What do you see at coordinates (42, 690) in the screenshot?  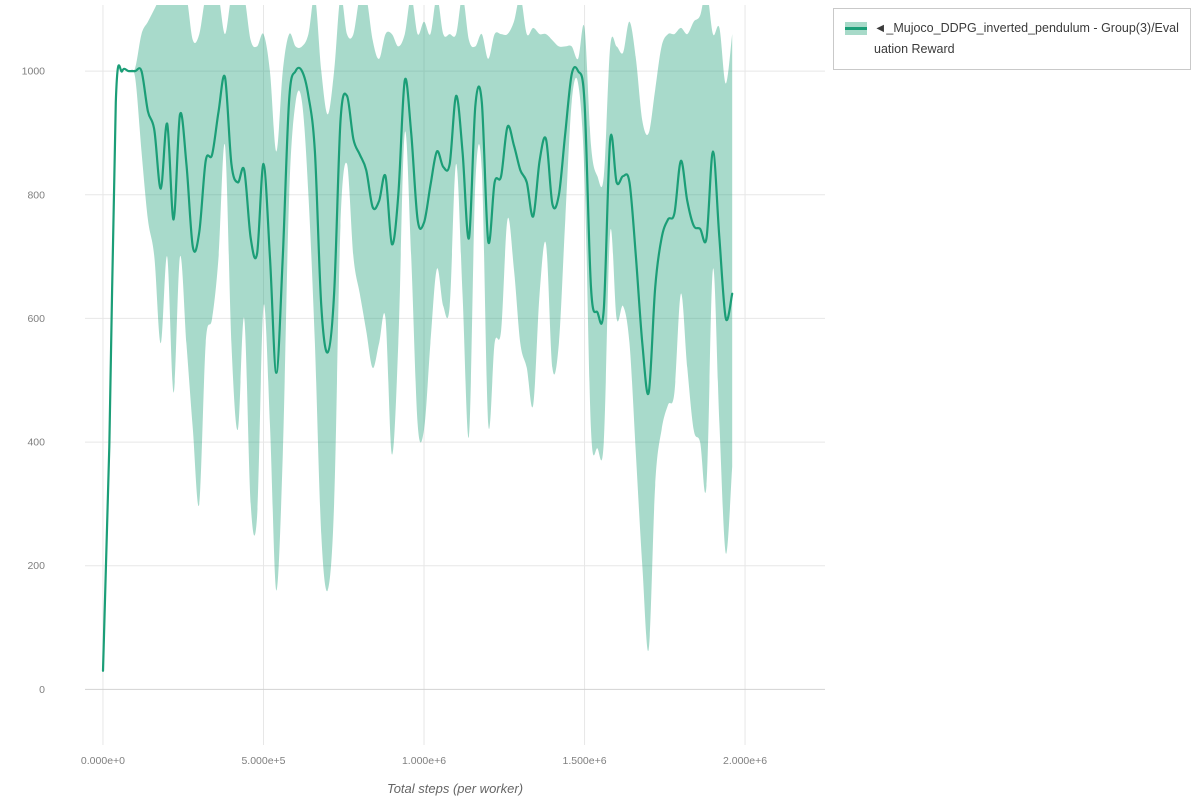 I see `y-tick-label: 0` at bounding box center [42, 690].